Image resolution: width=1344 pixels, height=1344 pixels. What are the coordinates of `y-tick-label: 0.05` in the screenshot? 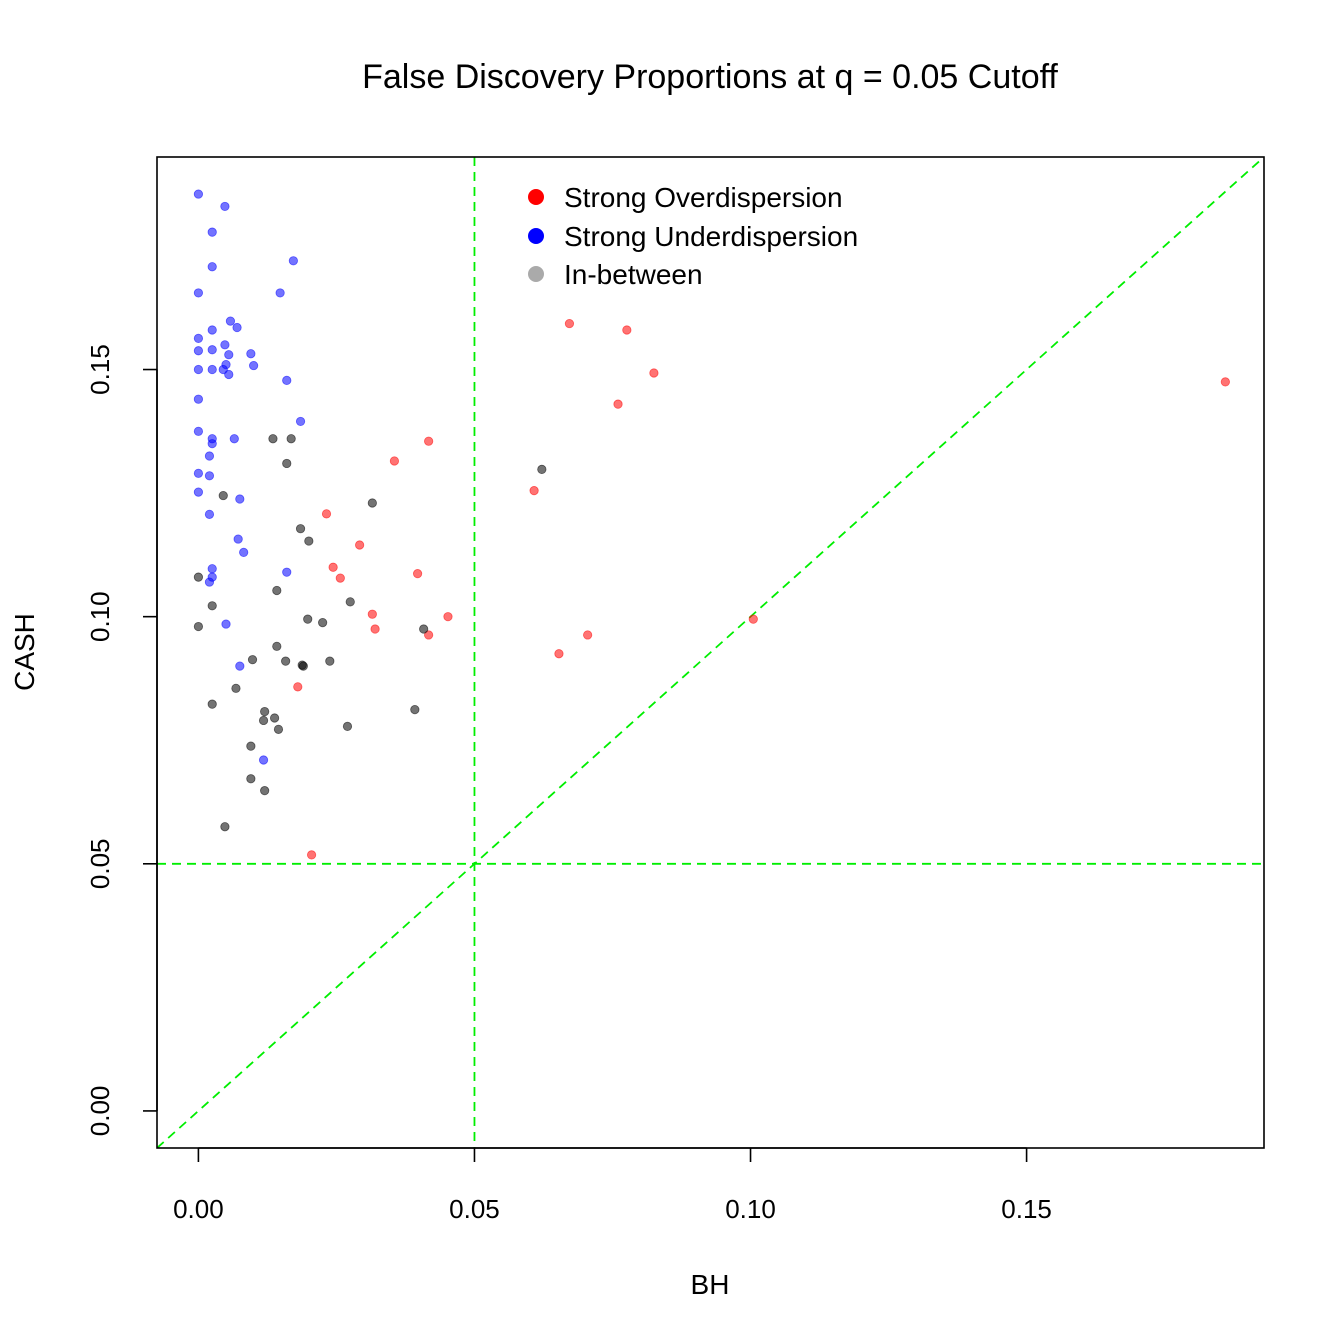 It's located at (100, 863).